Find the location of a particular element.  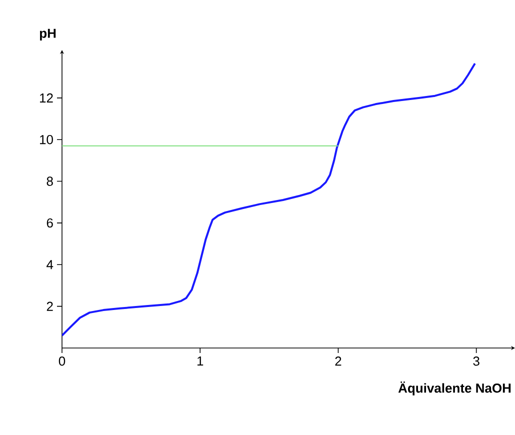

x-axis-title: Äquivalente NaOH is located at coordinates (454, 389).